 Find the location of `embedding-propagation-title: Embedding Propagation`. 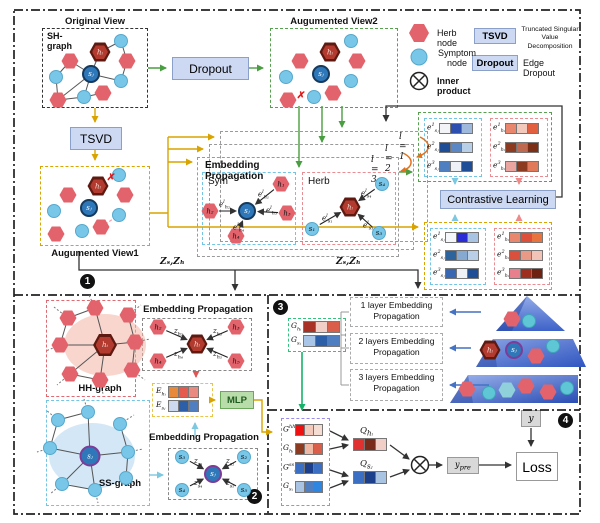

embedding-propagation-title: Embedding Propagation is located at coordinates (234, 171).